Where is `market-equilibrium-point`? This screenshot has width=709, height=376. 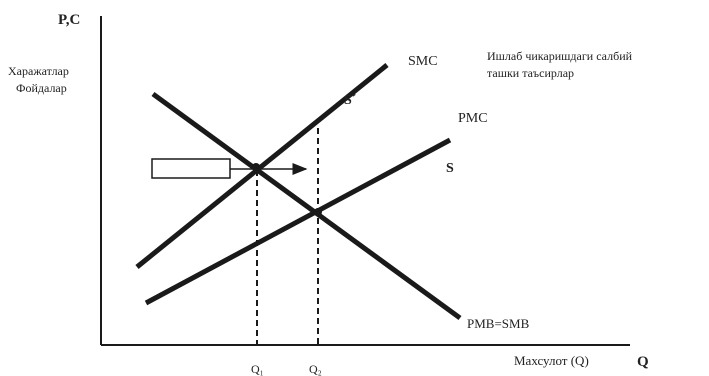 market-equilibrium-point is located at coordinates (318, 212).